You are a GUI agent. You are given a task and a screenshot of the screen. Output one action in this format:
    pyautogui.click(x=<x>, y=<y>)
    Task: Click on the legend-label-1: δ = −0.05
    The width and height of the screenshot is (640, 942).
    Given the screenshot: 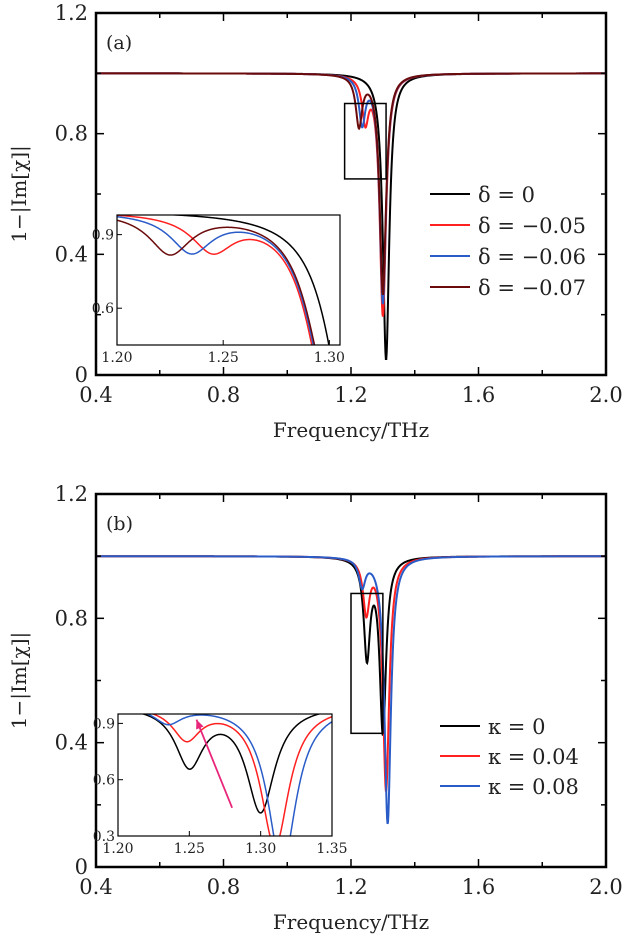 What is the action you would take?
    pyautogui.click(x=532, y=226)
    